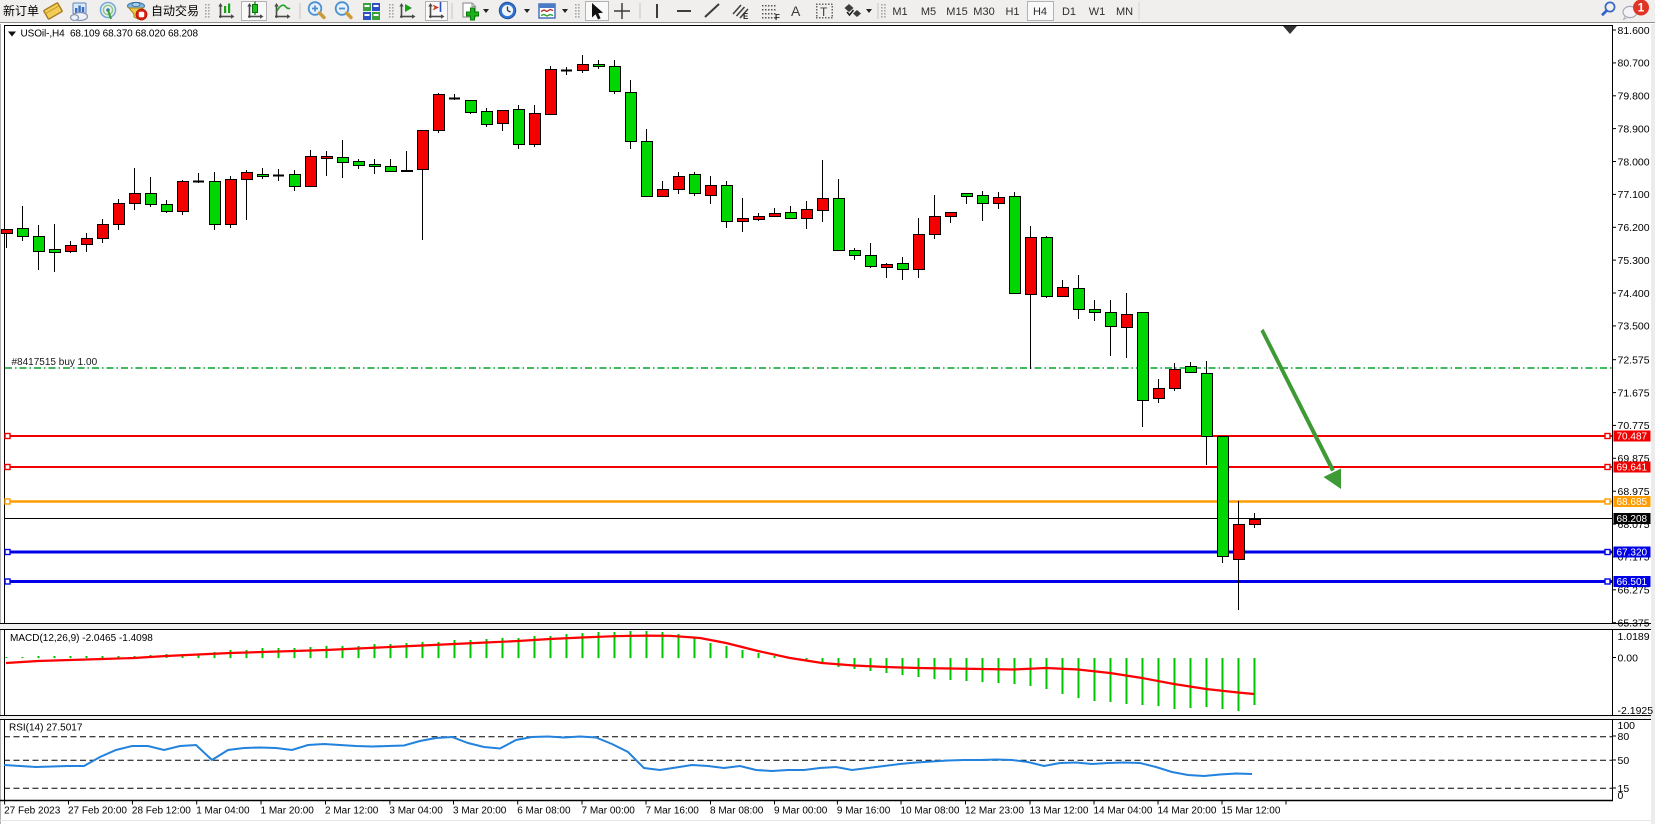  What do you see at coordinates (1634, 294) in the screenshot?
I see `svg-text: 74.400` at bounding box center [1634, 294].